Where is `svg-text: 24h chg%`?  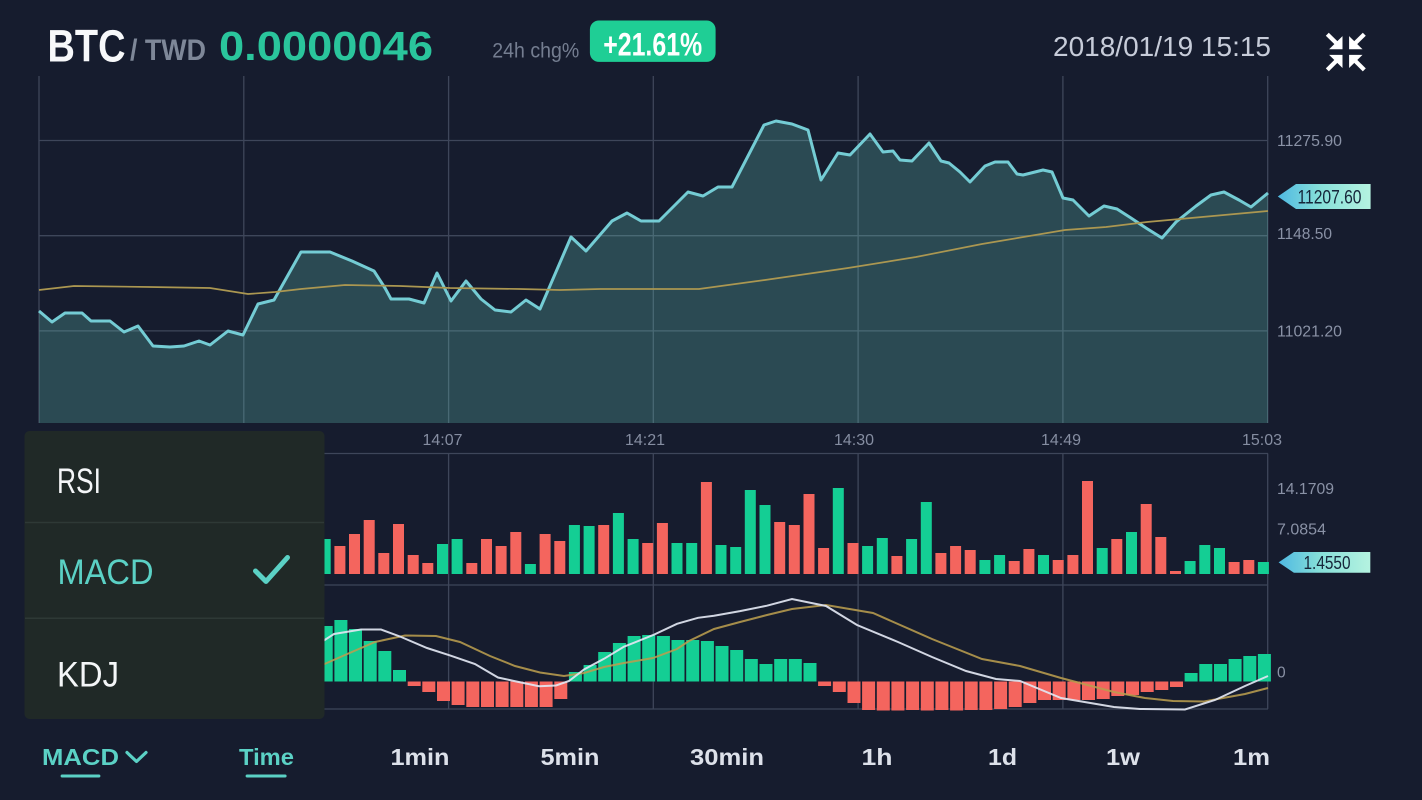
svg-text: 24h chg% is located at coordinates (535, 51).